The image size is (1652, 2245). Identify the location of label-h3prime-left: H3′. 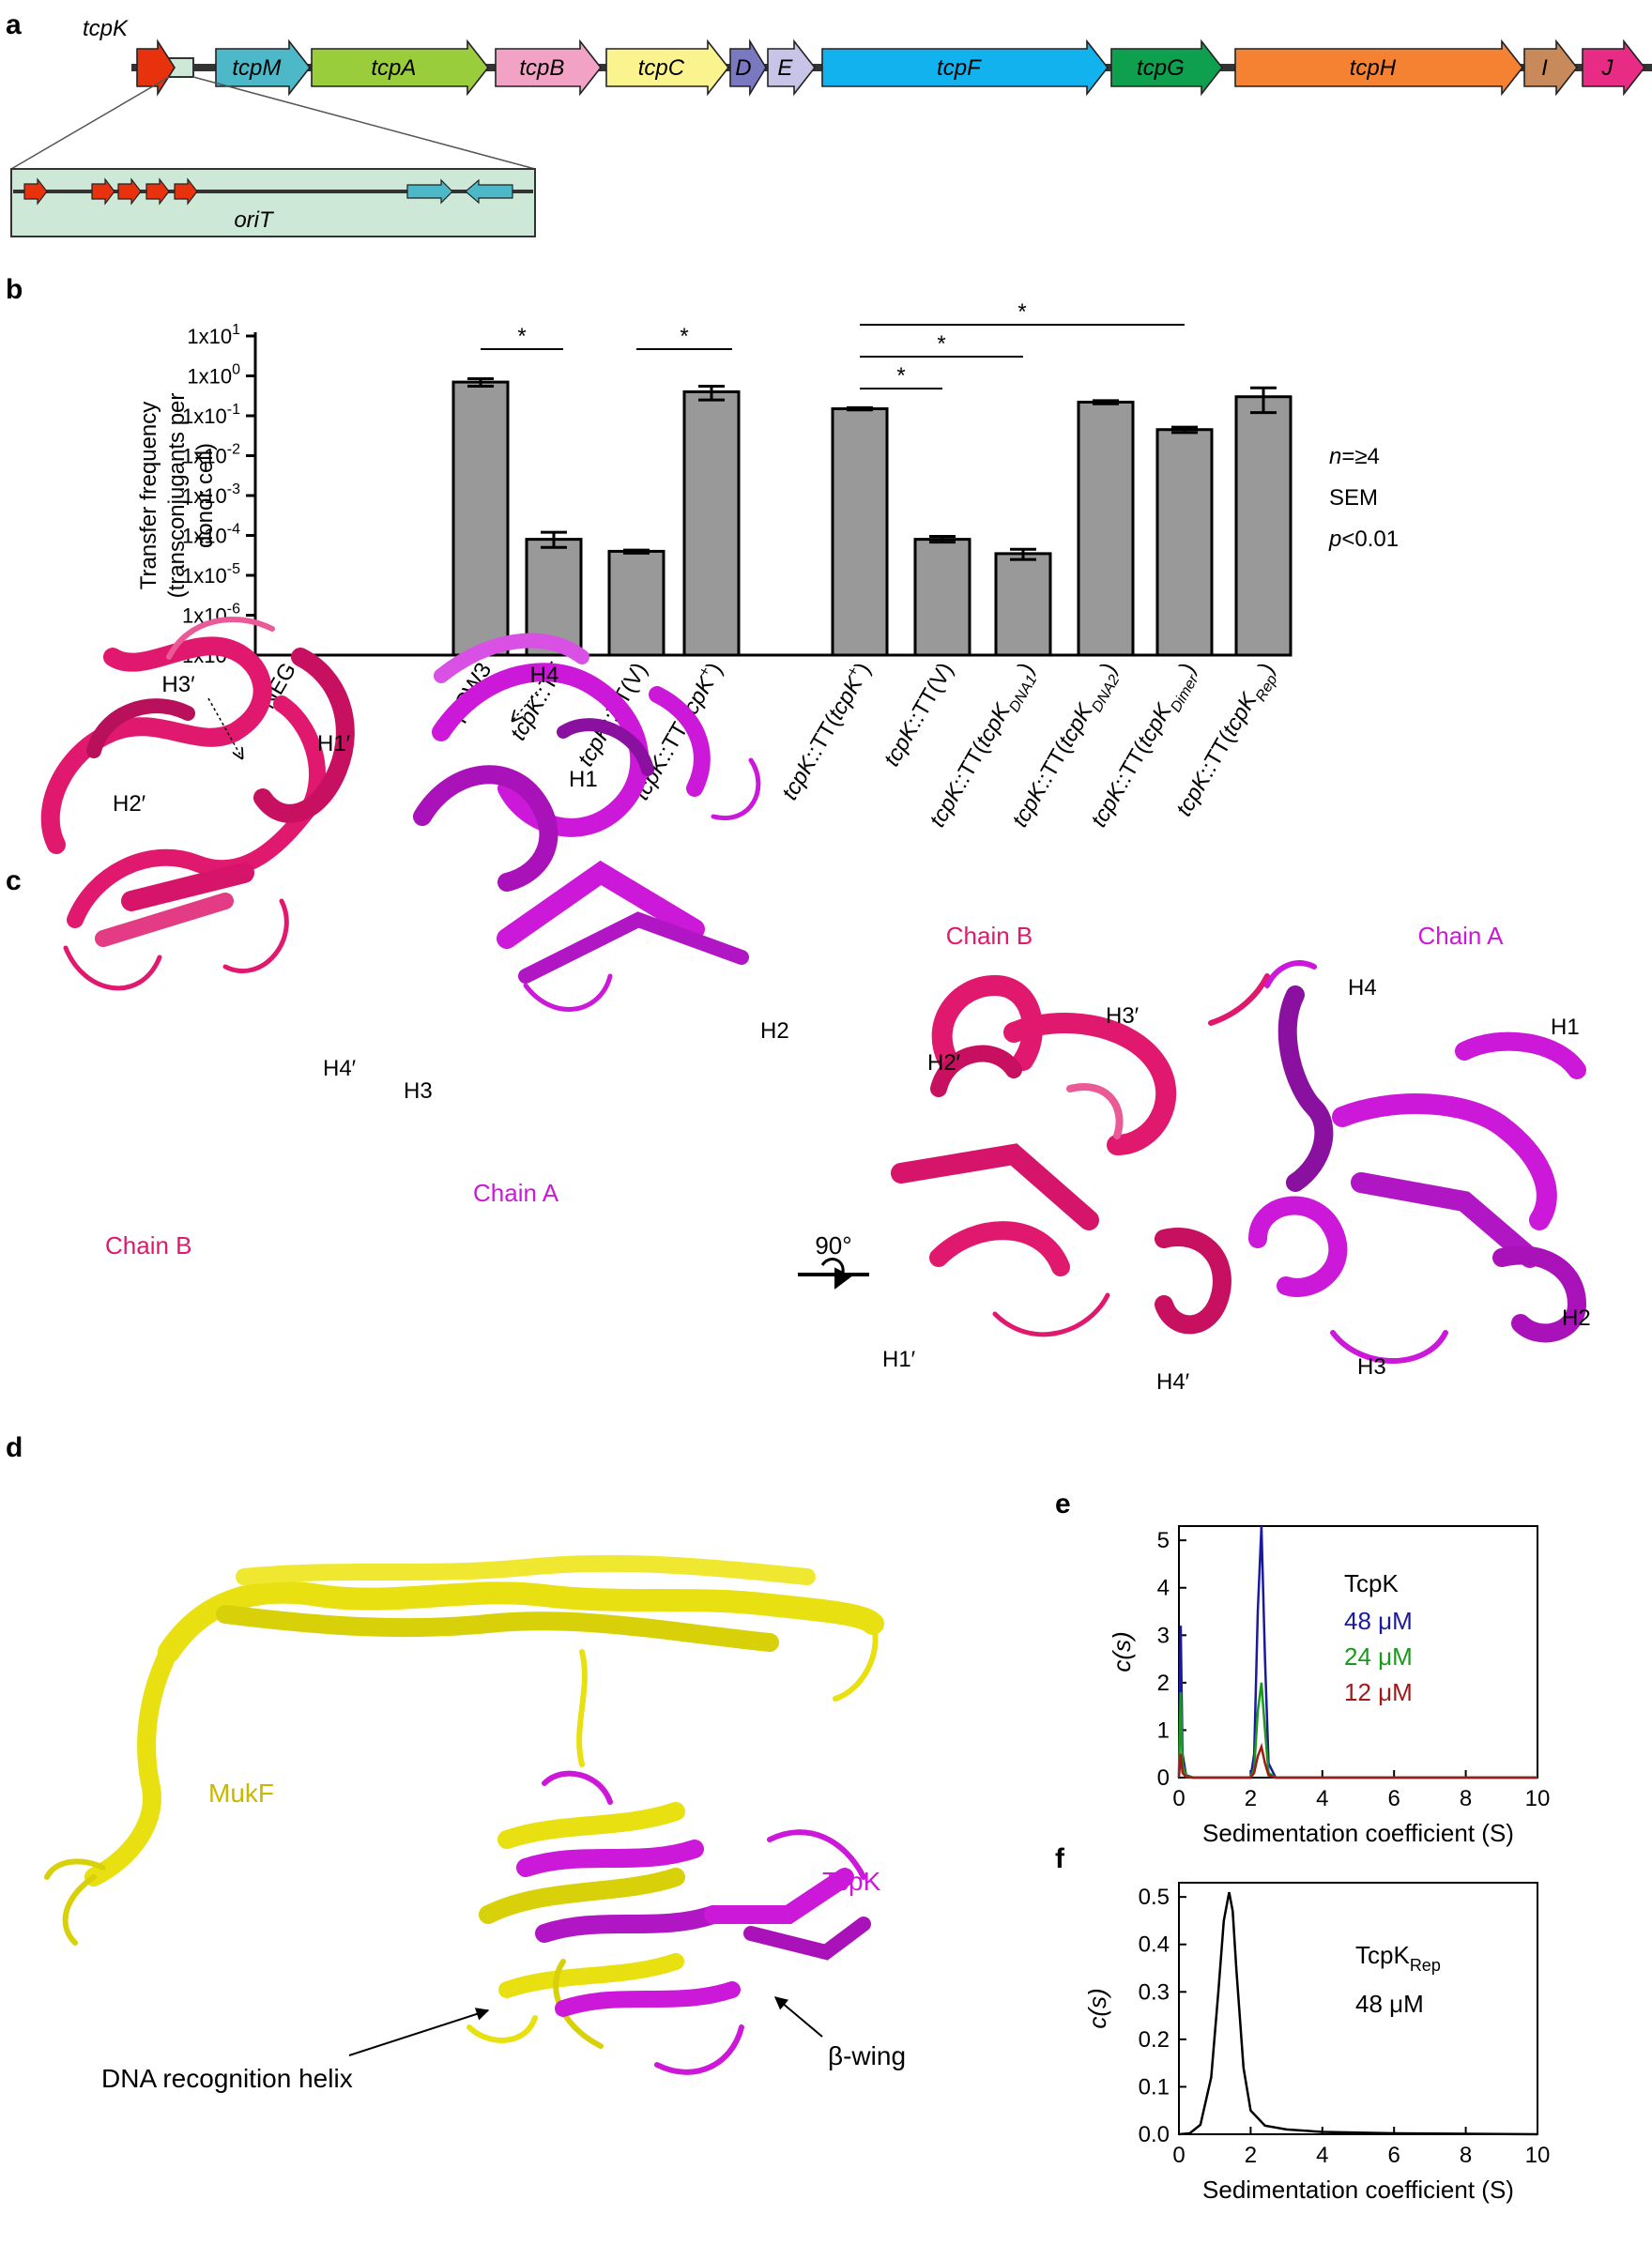
(178, 684).